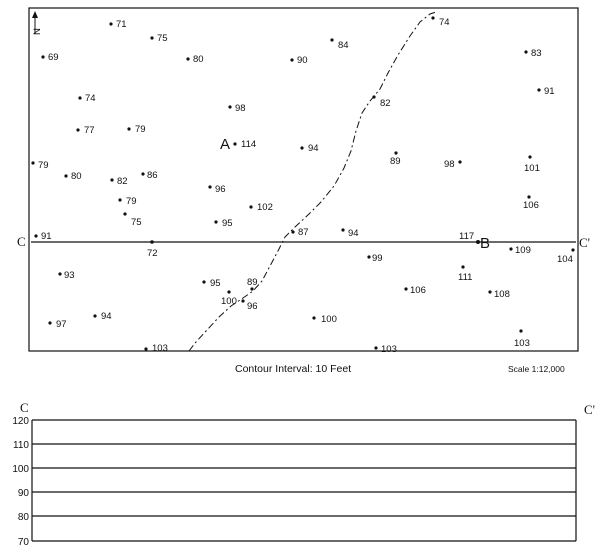 This screenshot has height=557, width=607. What do you see at coordinates (24, 493) in the screenshot?
I see `profile-y-tick: 90` at bounding box center [24, 493].